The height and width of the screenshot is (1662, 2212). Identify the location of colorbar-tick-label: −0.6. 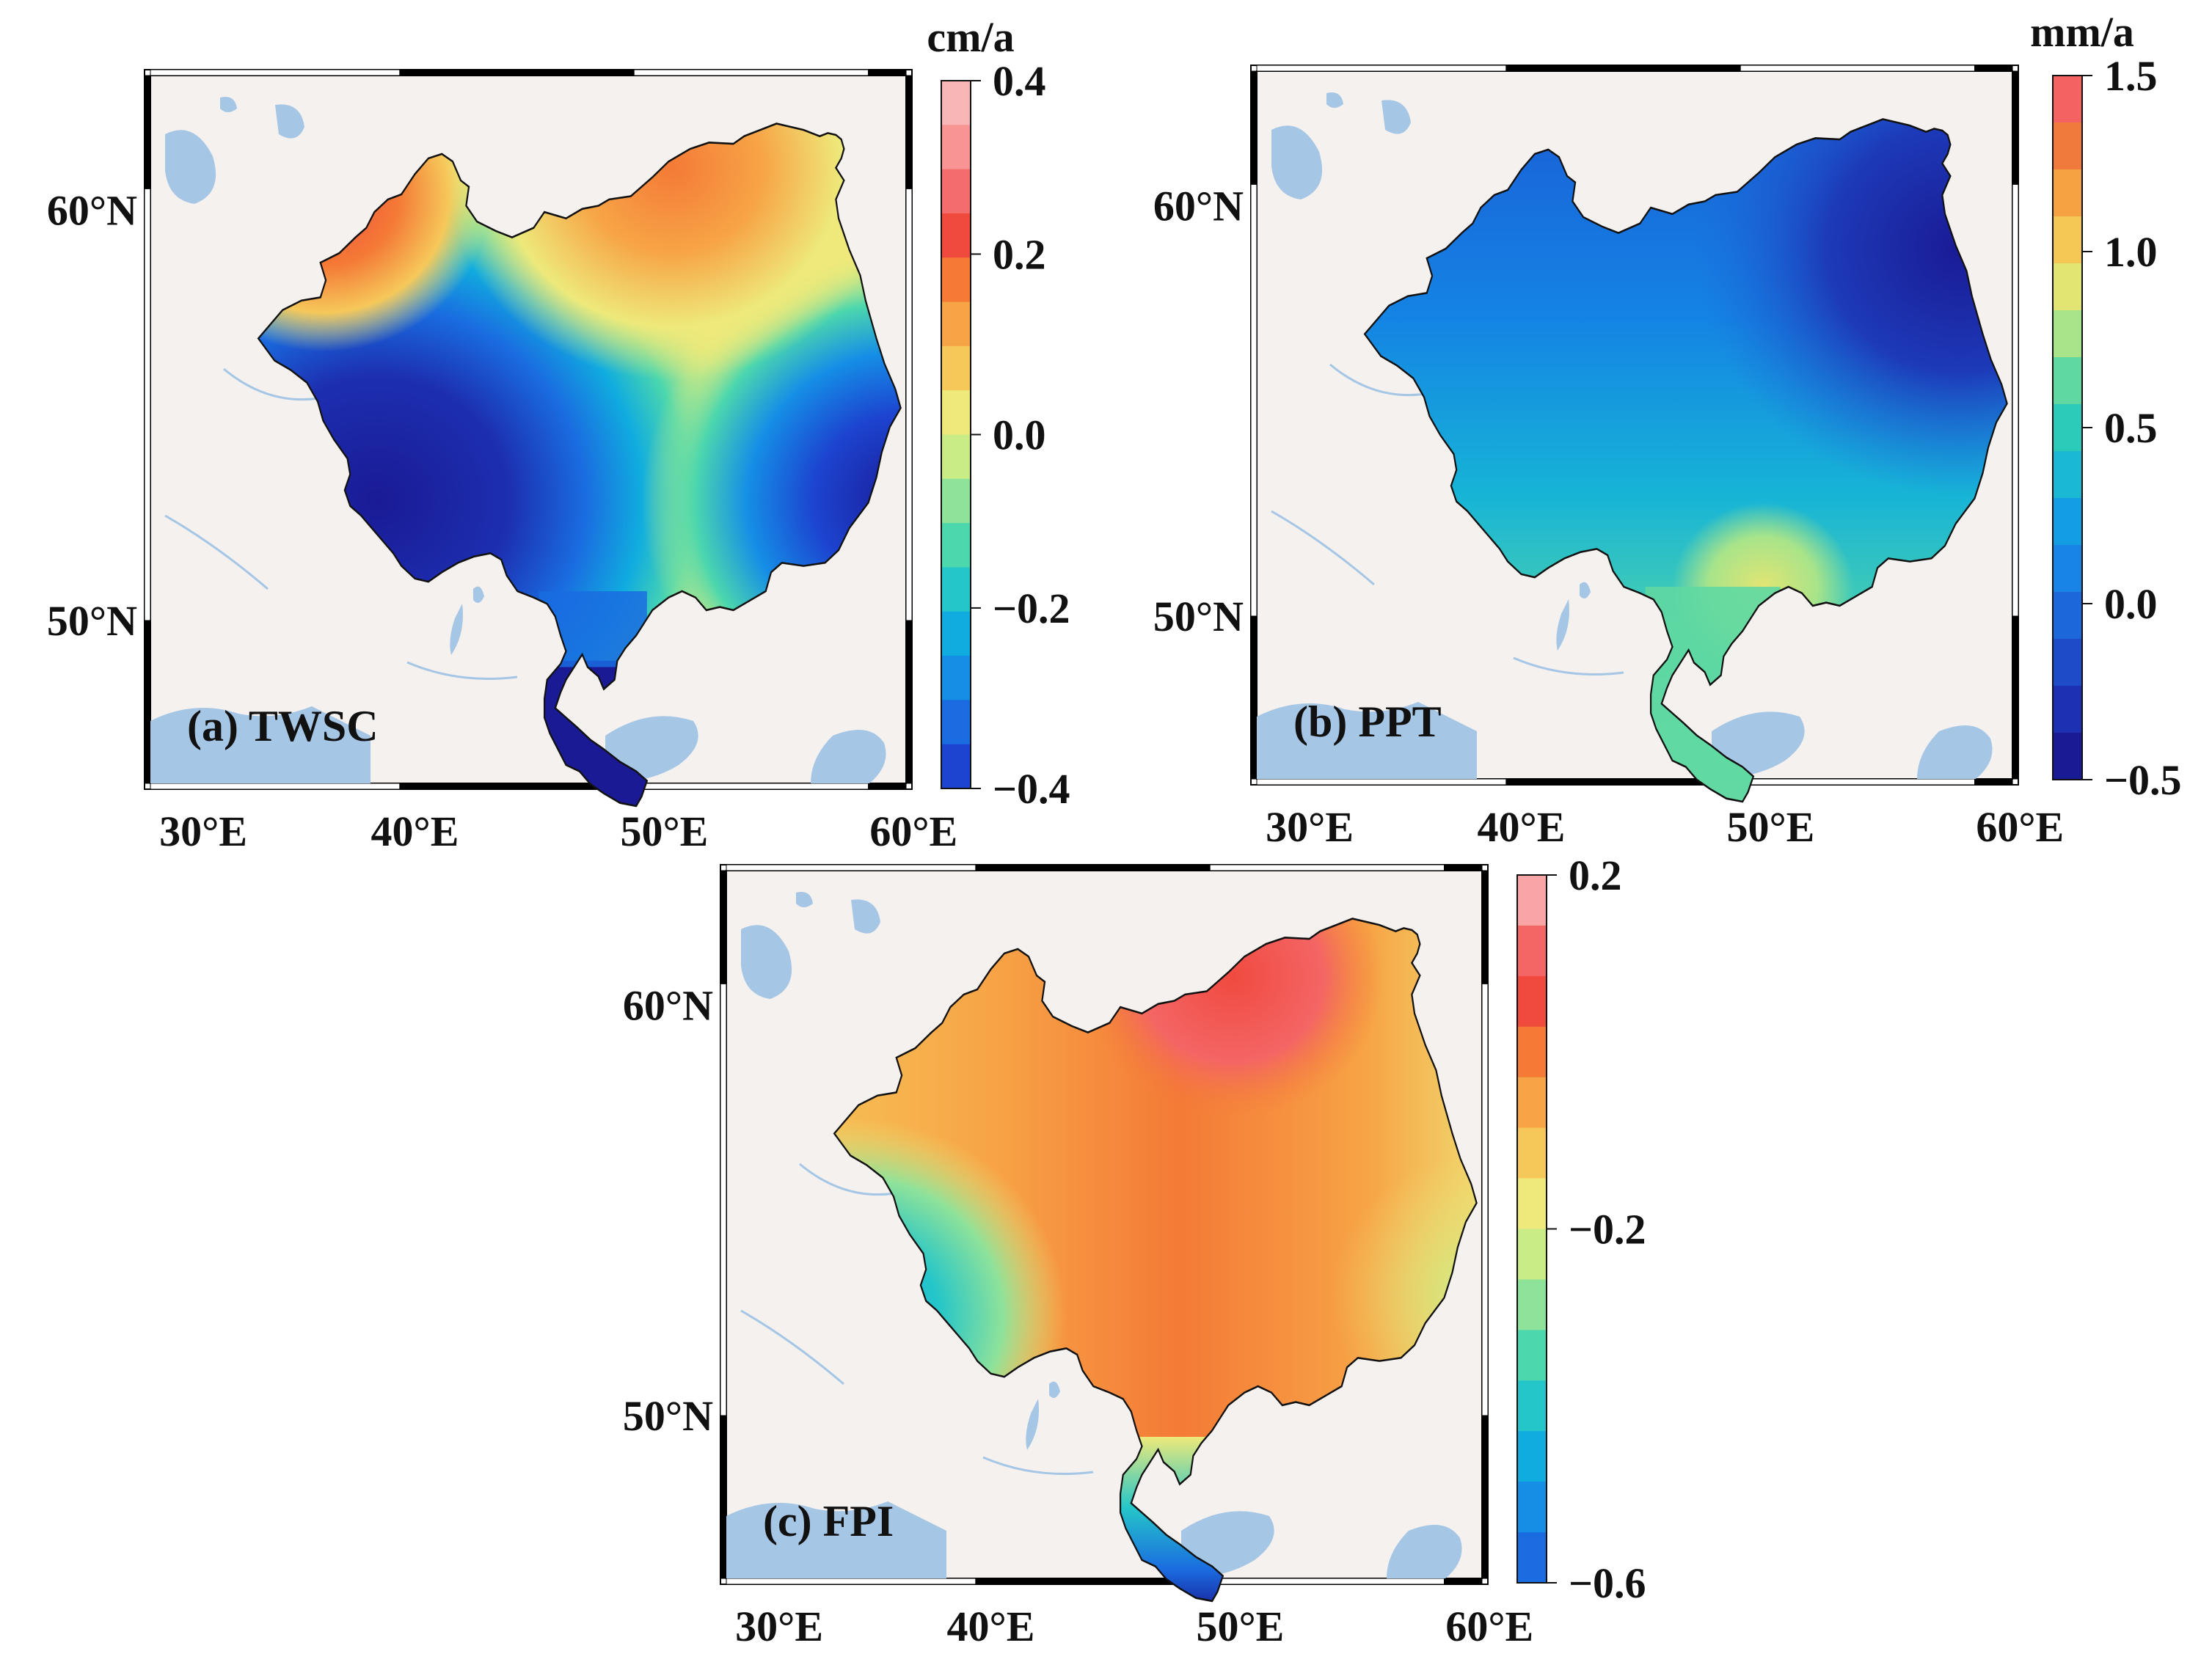
(1608, 1583).